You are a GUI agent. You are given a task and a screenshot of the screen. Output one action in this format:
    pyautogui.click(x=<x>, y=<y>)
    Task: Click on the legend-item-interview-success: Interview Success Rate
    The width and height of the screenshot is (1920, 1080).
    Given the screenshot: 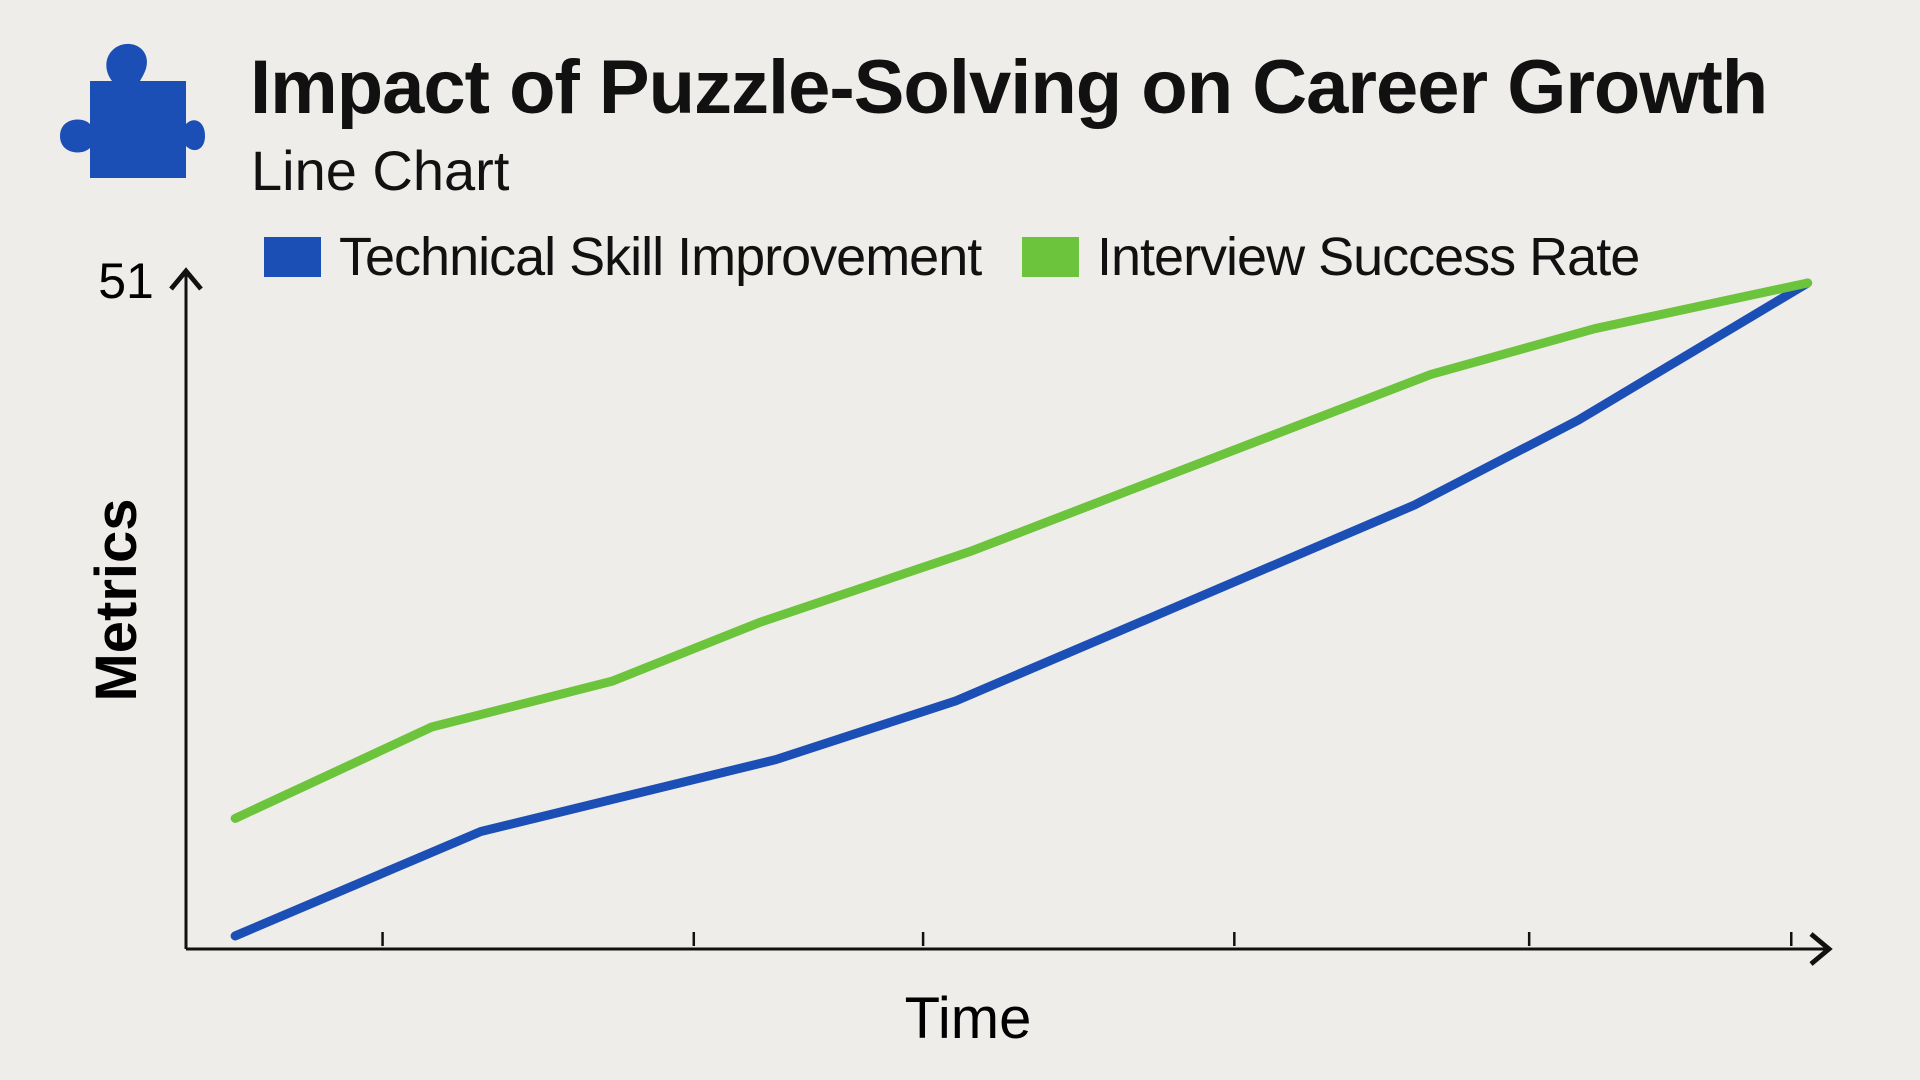 What is the action you would take?
    pyautogui.click(x=1331, y=257)
    